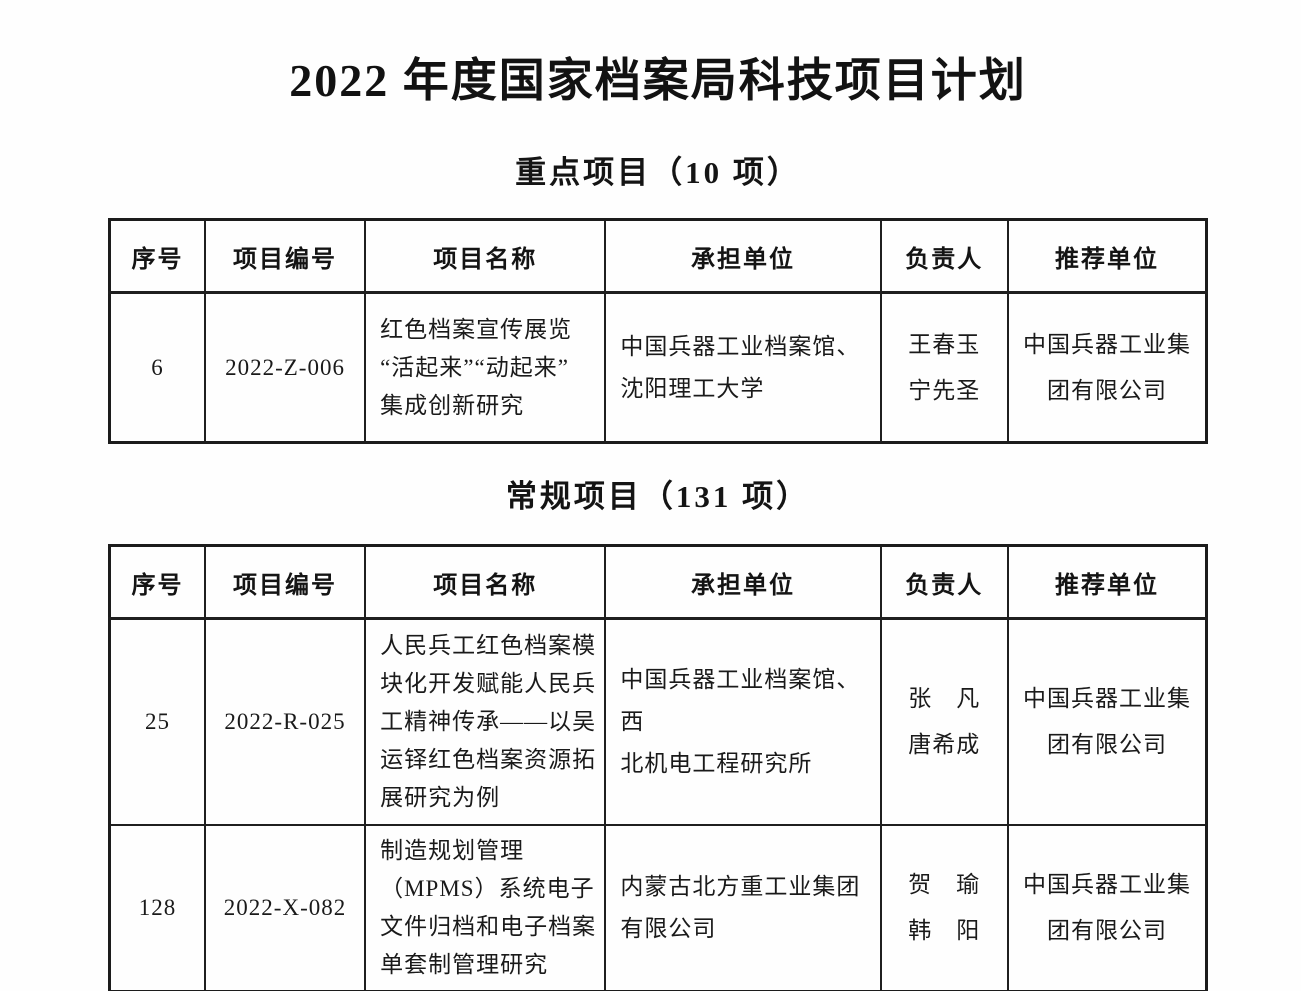  I want to click on text-line: 文件归档和电子档案, so click(488, 926).